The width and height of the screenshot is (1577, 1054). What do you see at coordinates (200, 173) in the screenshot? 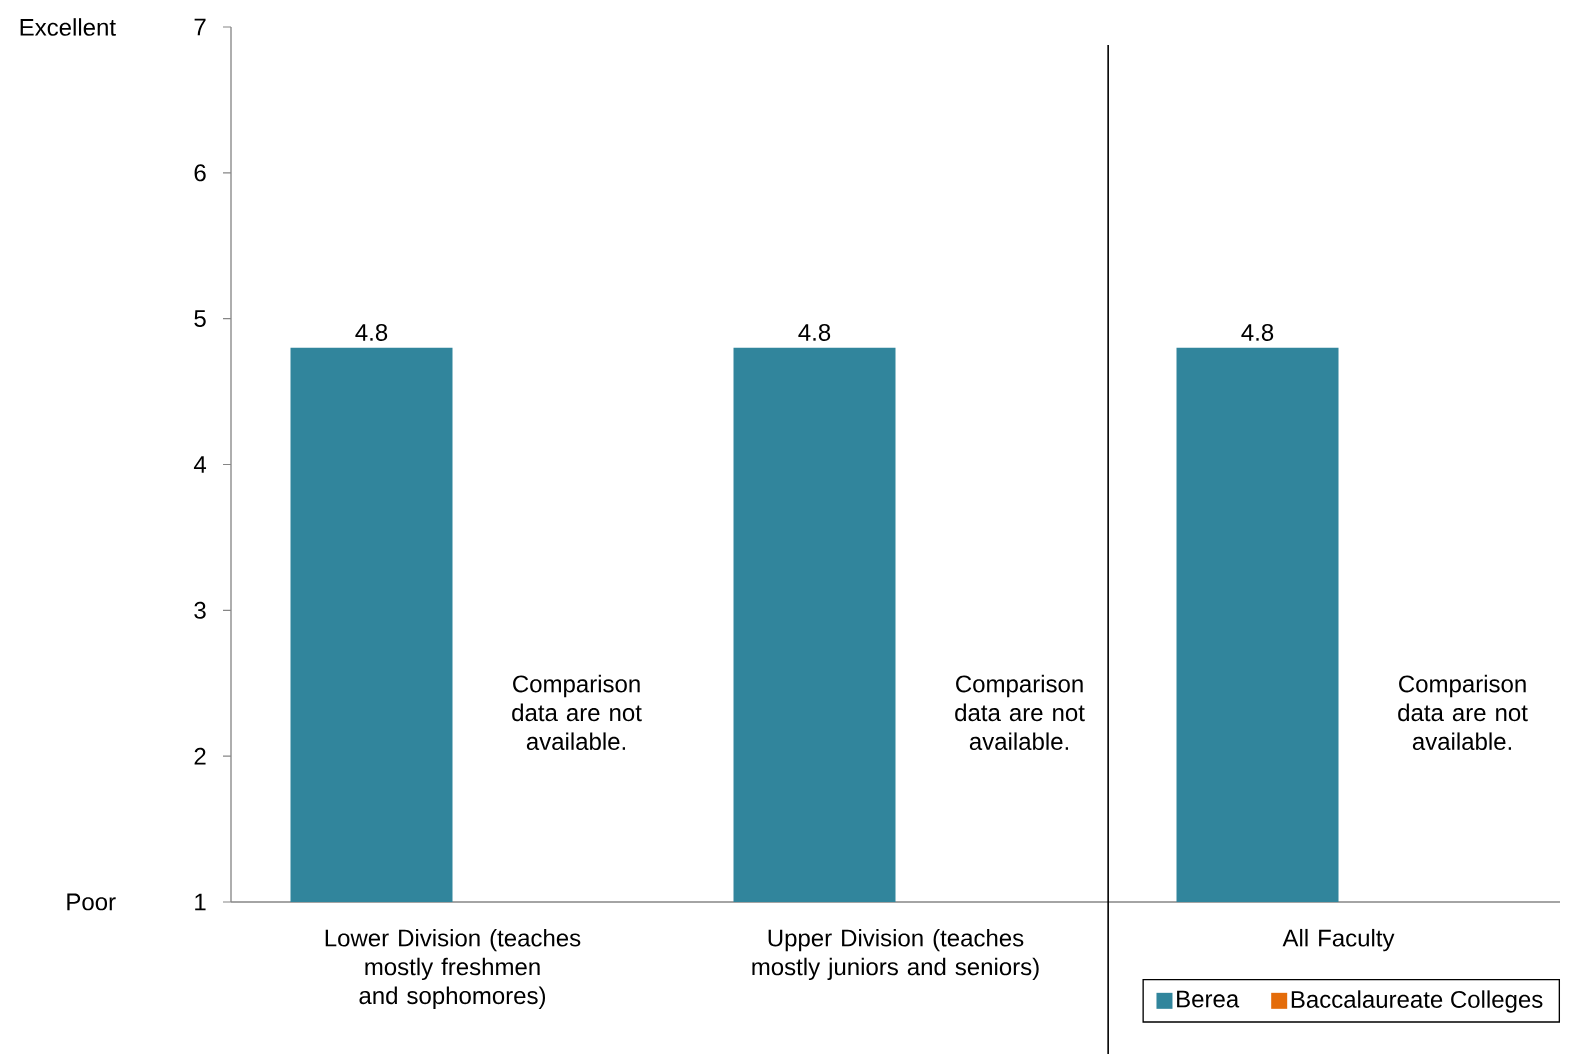
I see `y-tick-label: 6` at bounding box center [200, 173].